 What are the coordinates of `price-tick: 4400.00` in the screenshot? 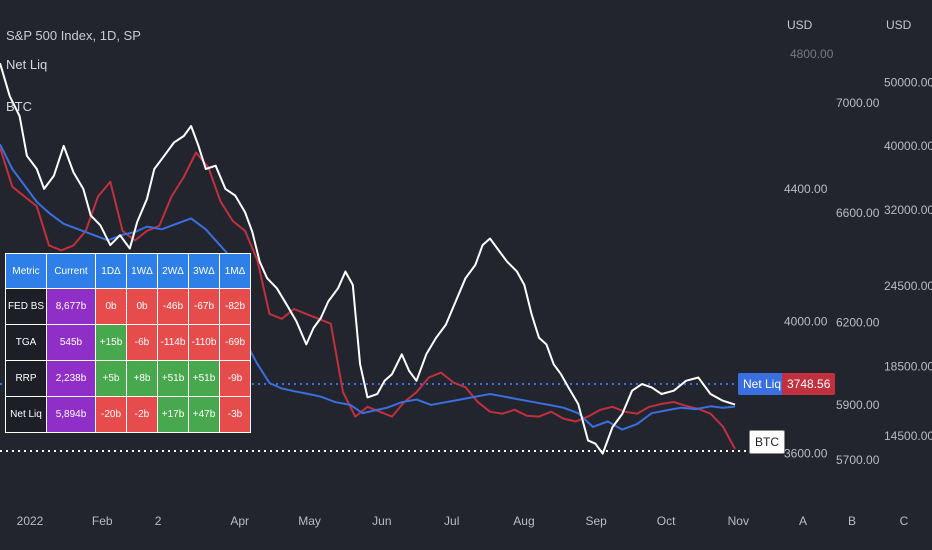 It's located at (806, 189).